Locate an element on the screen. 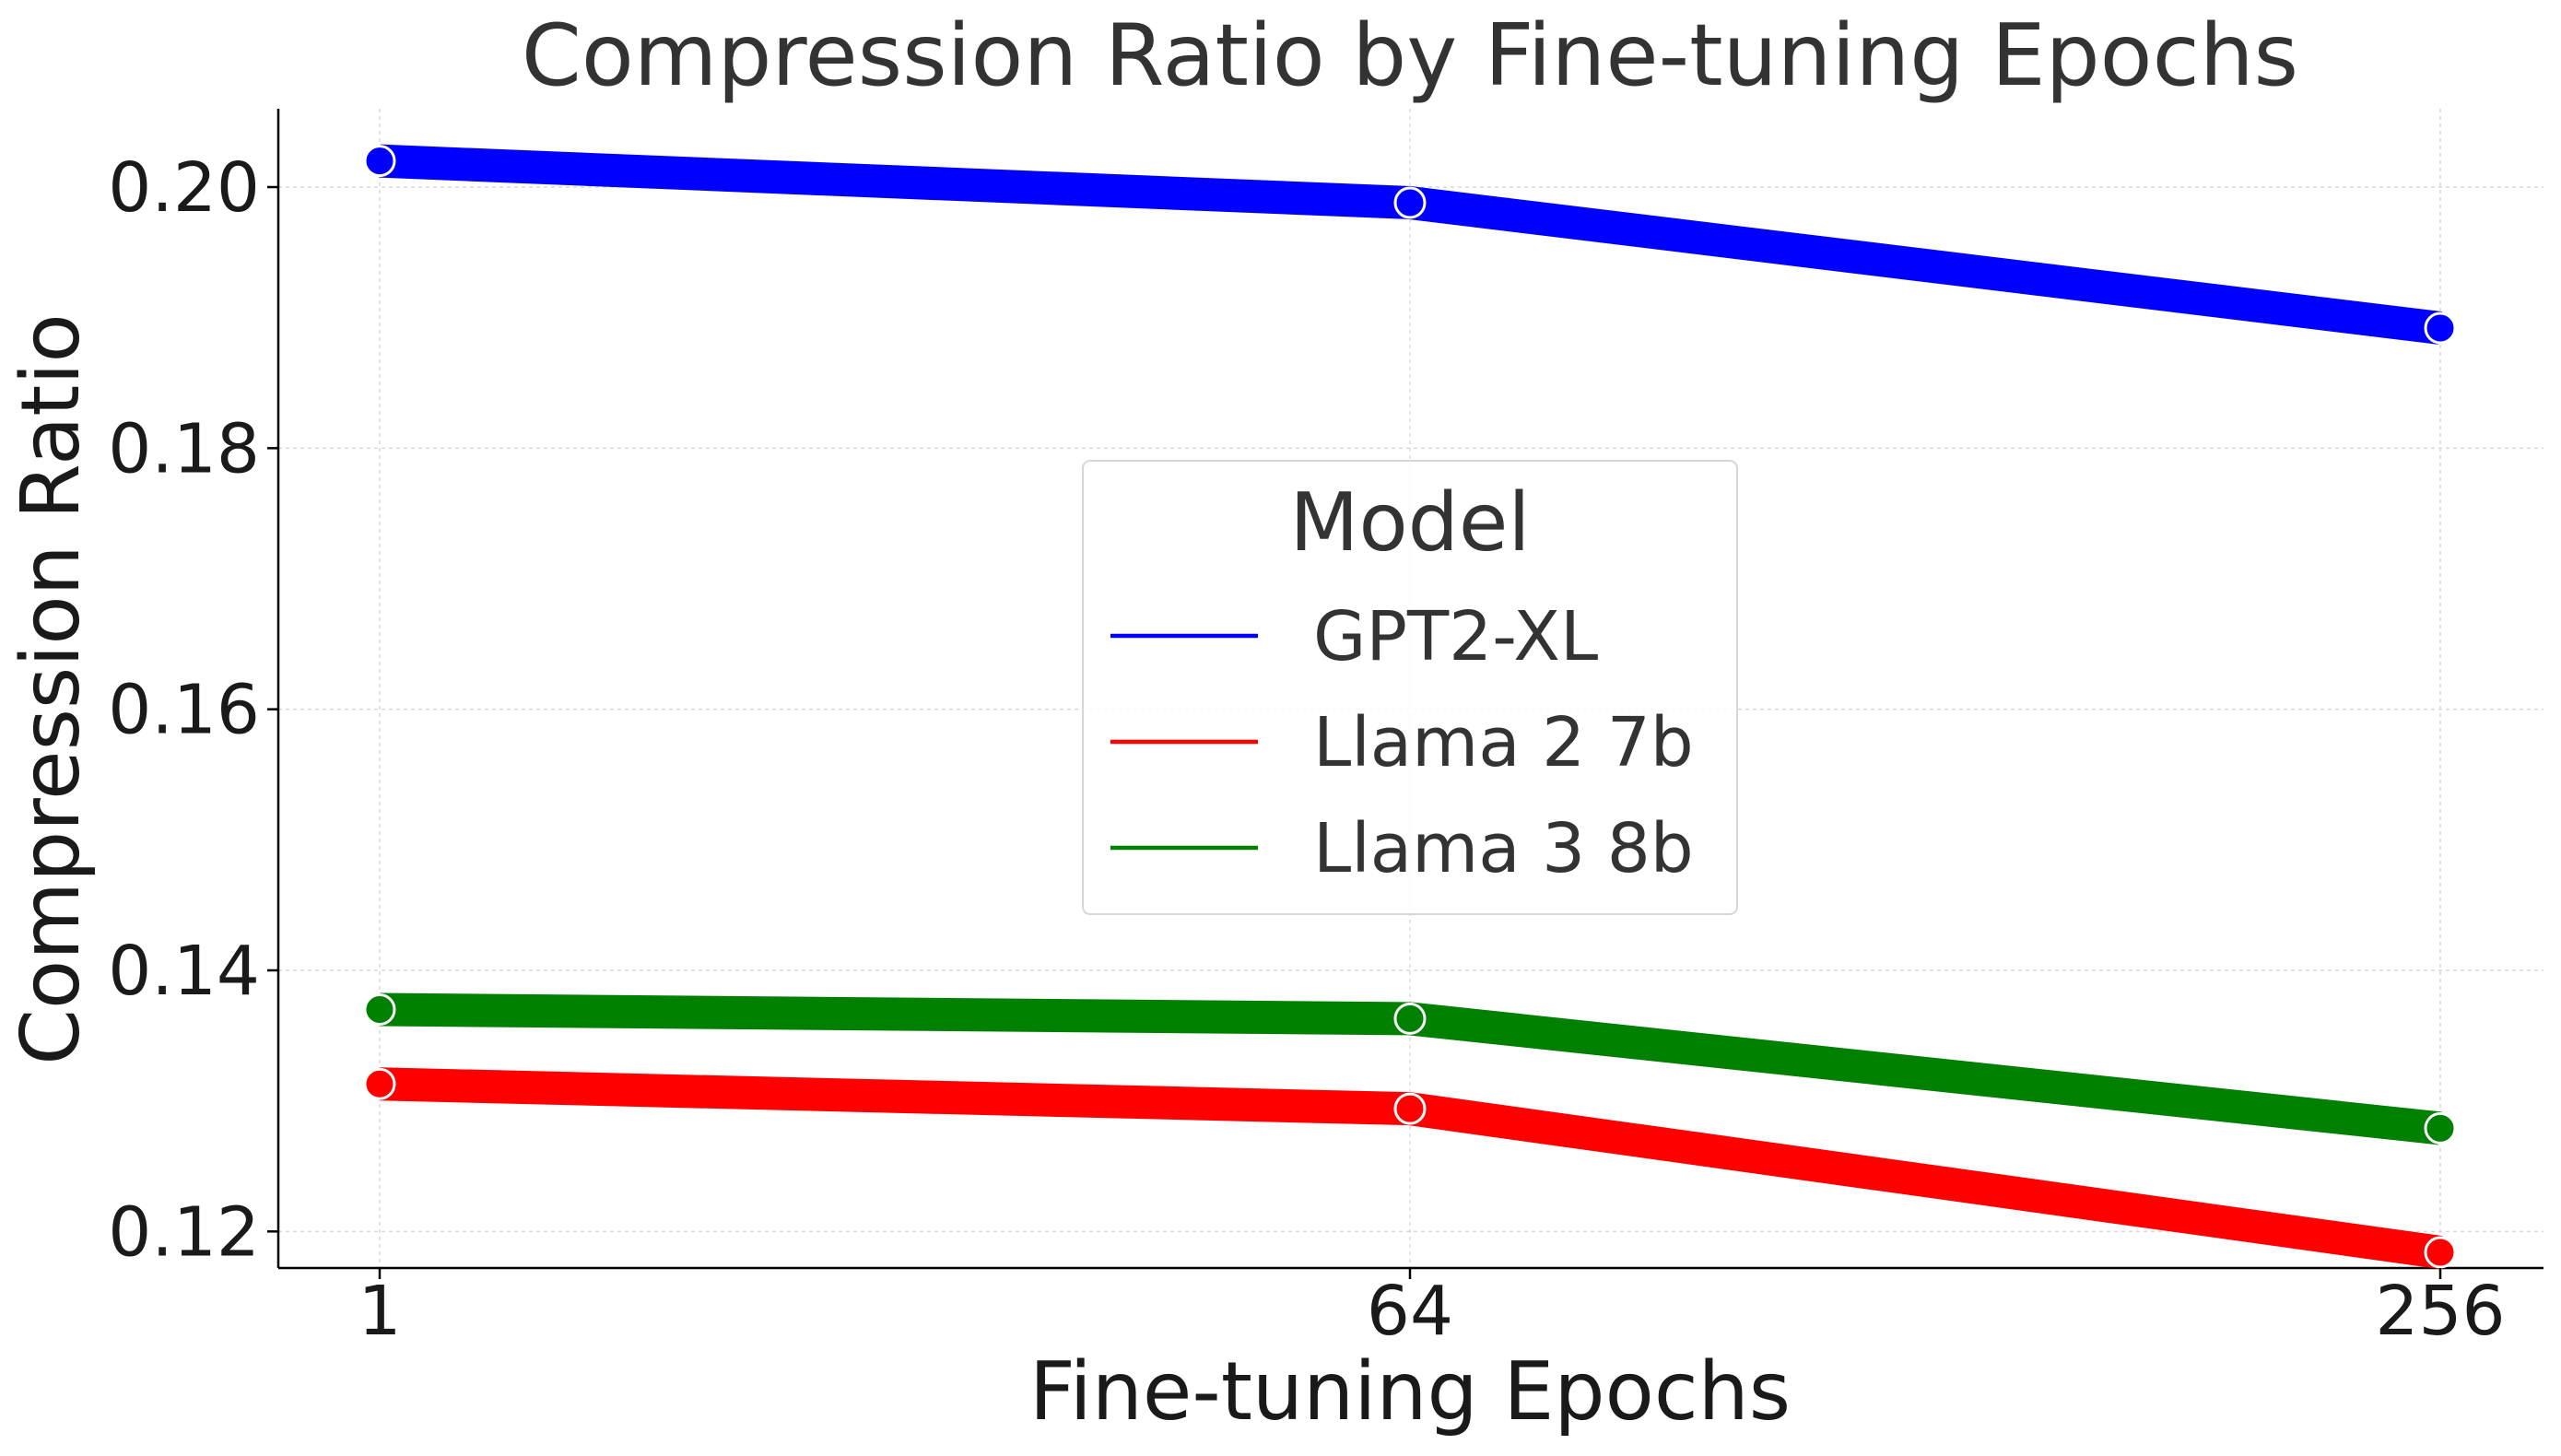 The image size is (2561, 1456). legend-title: Model is located at coordinates (1410, 522).